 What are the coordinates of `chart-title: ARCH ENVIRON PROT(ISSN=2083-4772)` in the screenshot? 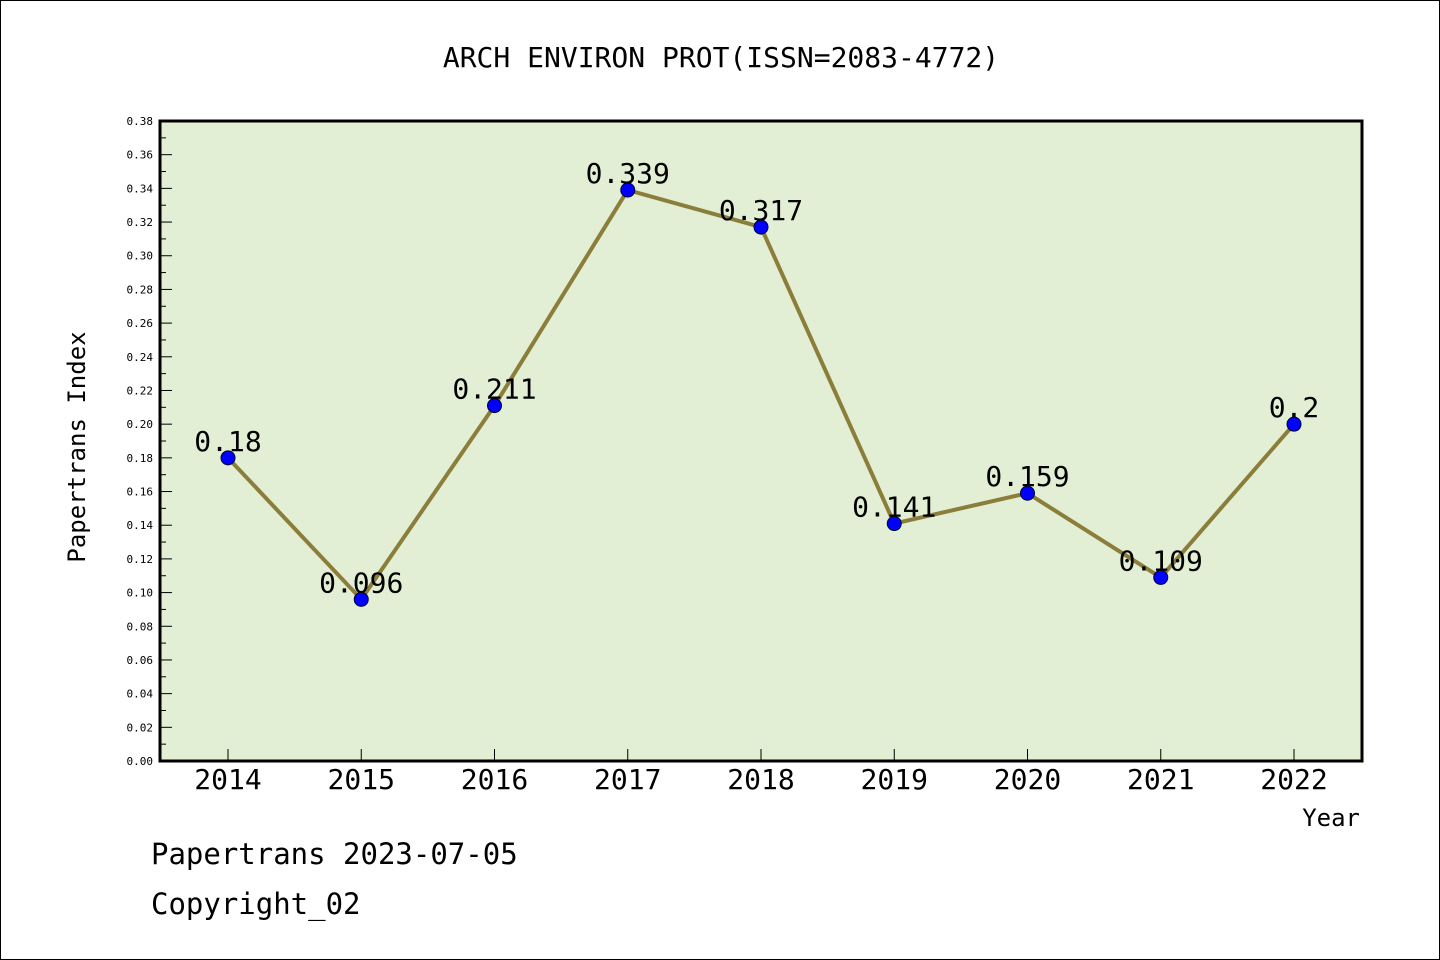 It's located at (721, 57).